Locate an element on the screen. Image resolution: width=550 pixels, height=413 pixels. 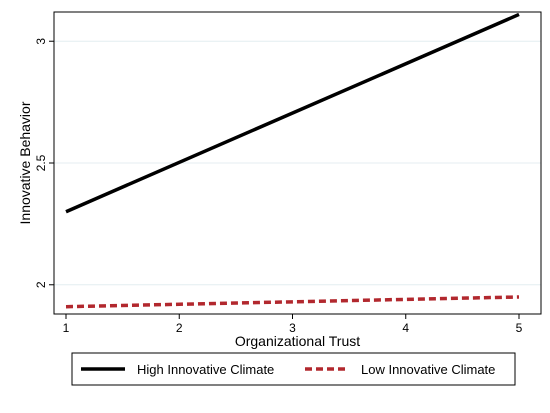
y-tick-label: 2.5 is located at coordinates (41, 162).